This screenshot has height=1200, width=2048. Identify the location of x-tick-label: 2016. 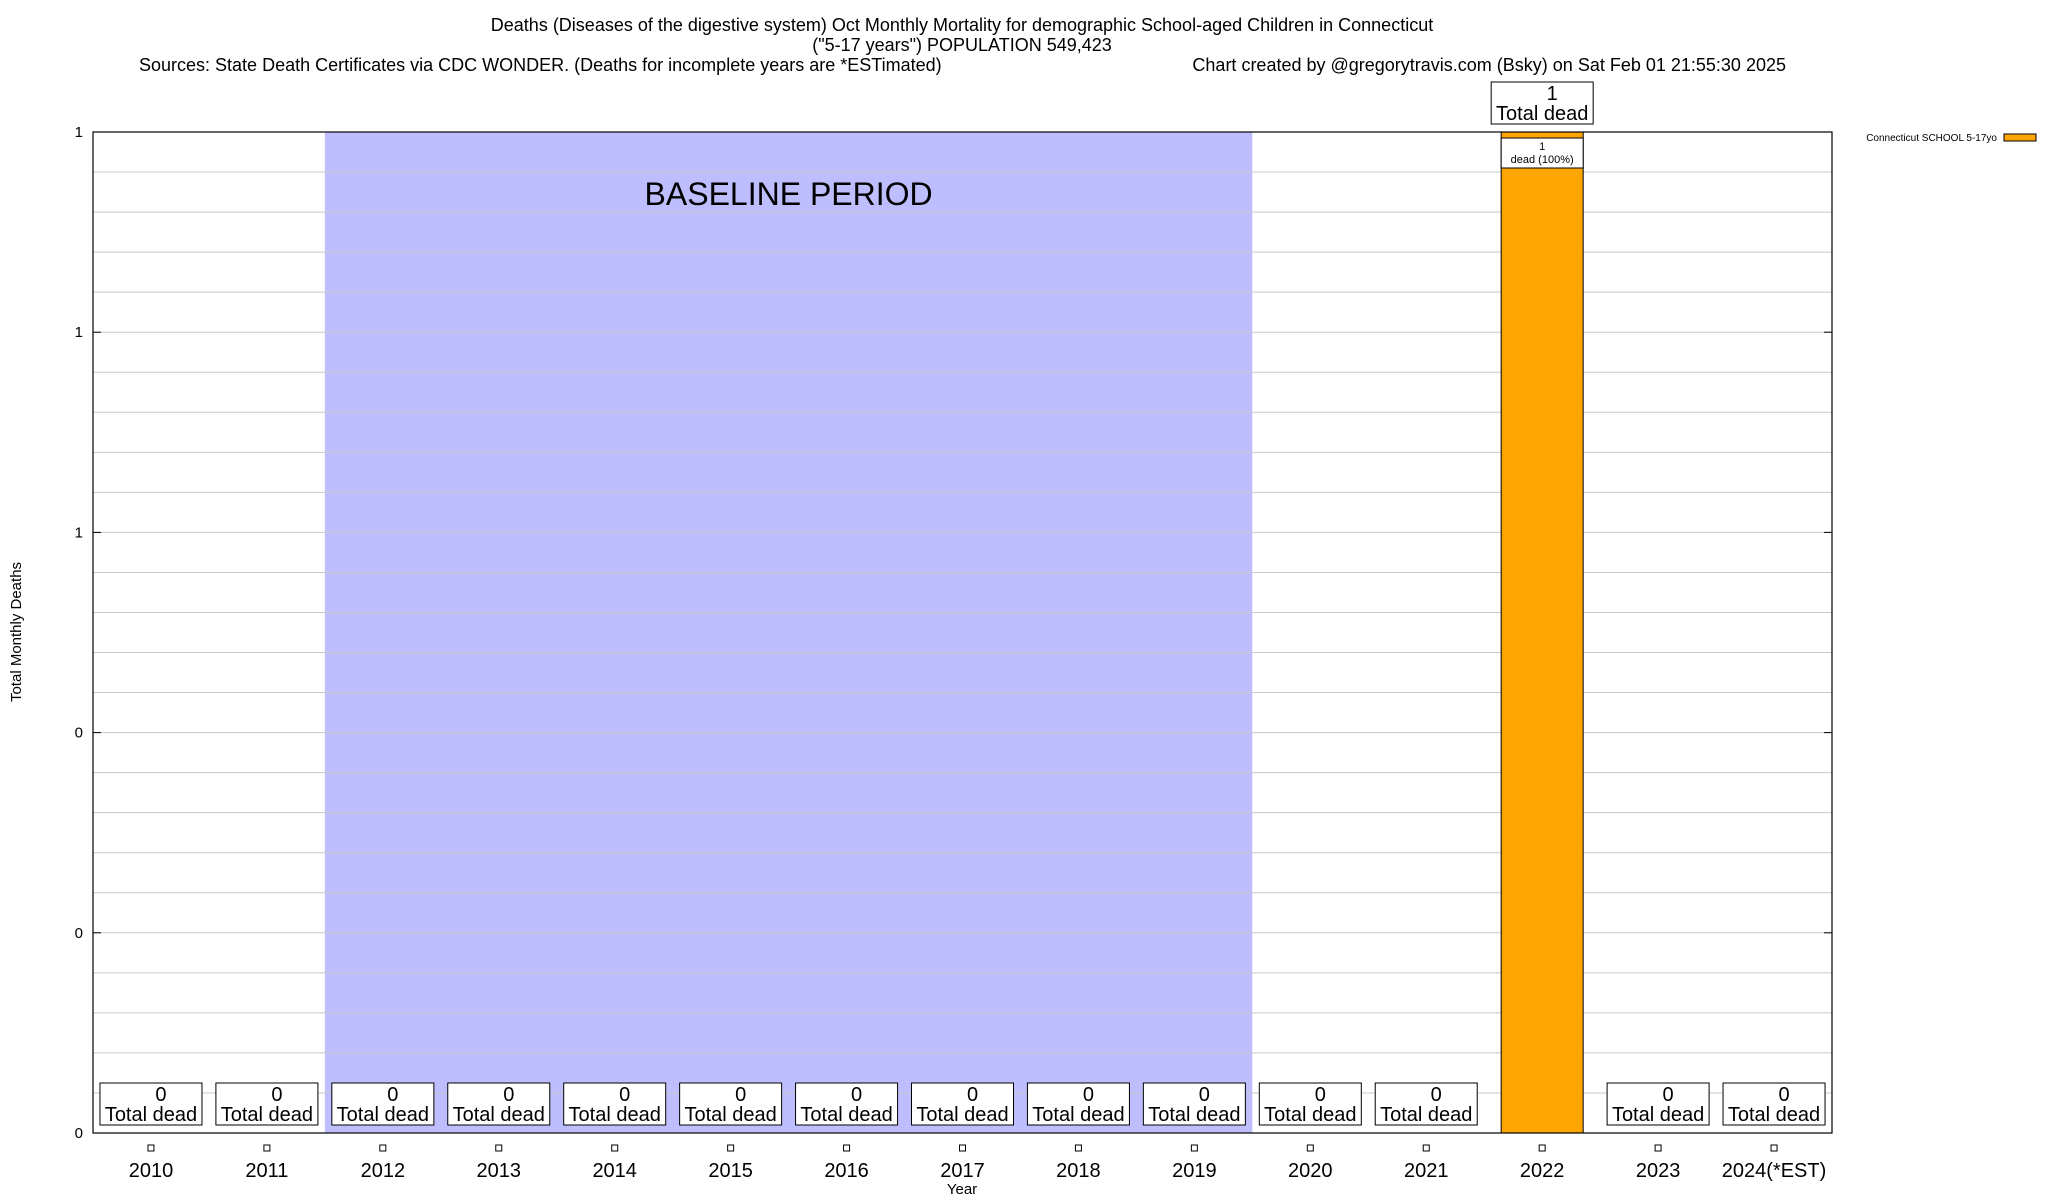
(846, 1171).